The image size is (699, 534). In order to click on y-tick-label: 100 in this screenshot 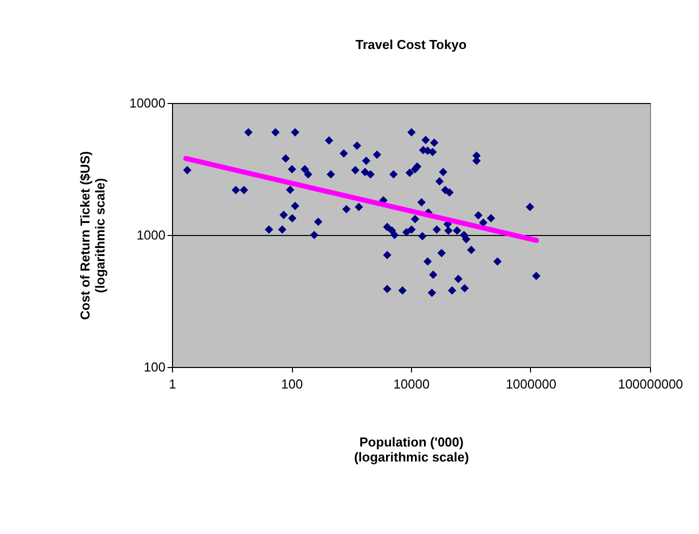, I will do `click(155, 367)`.